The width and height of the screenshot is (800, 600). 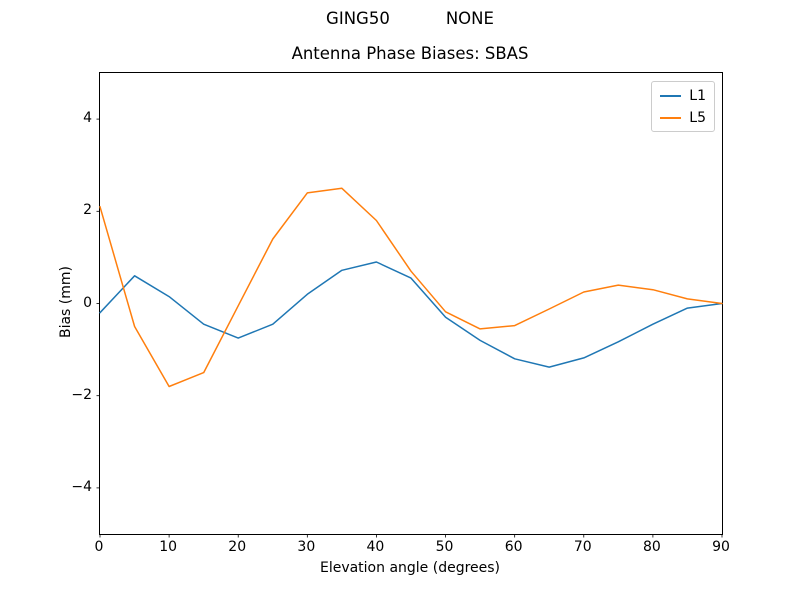 What do you see at coordinates (582, 547) in the screenshot?
I see `x-tick-label: 70` at bounding box center [582, 547].